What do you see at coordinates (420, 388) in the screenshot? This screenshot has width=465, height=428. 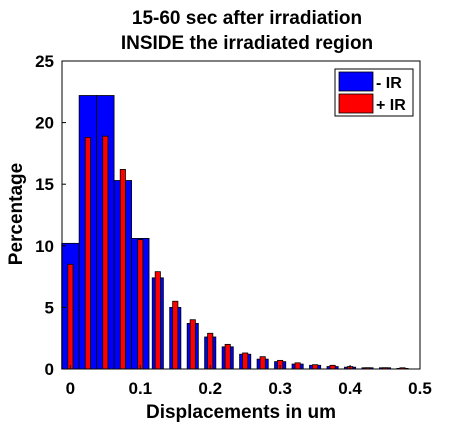 I see `x-tick-label-5: 0.5` at bounding box center [420, 388].